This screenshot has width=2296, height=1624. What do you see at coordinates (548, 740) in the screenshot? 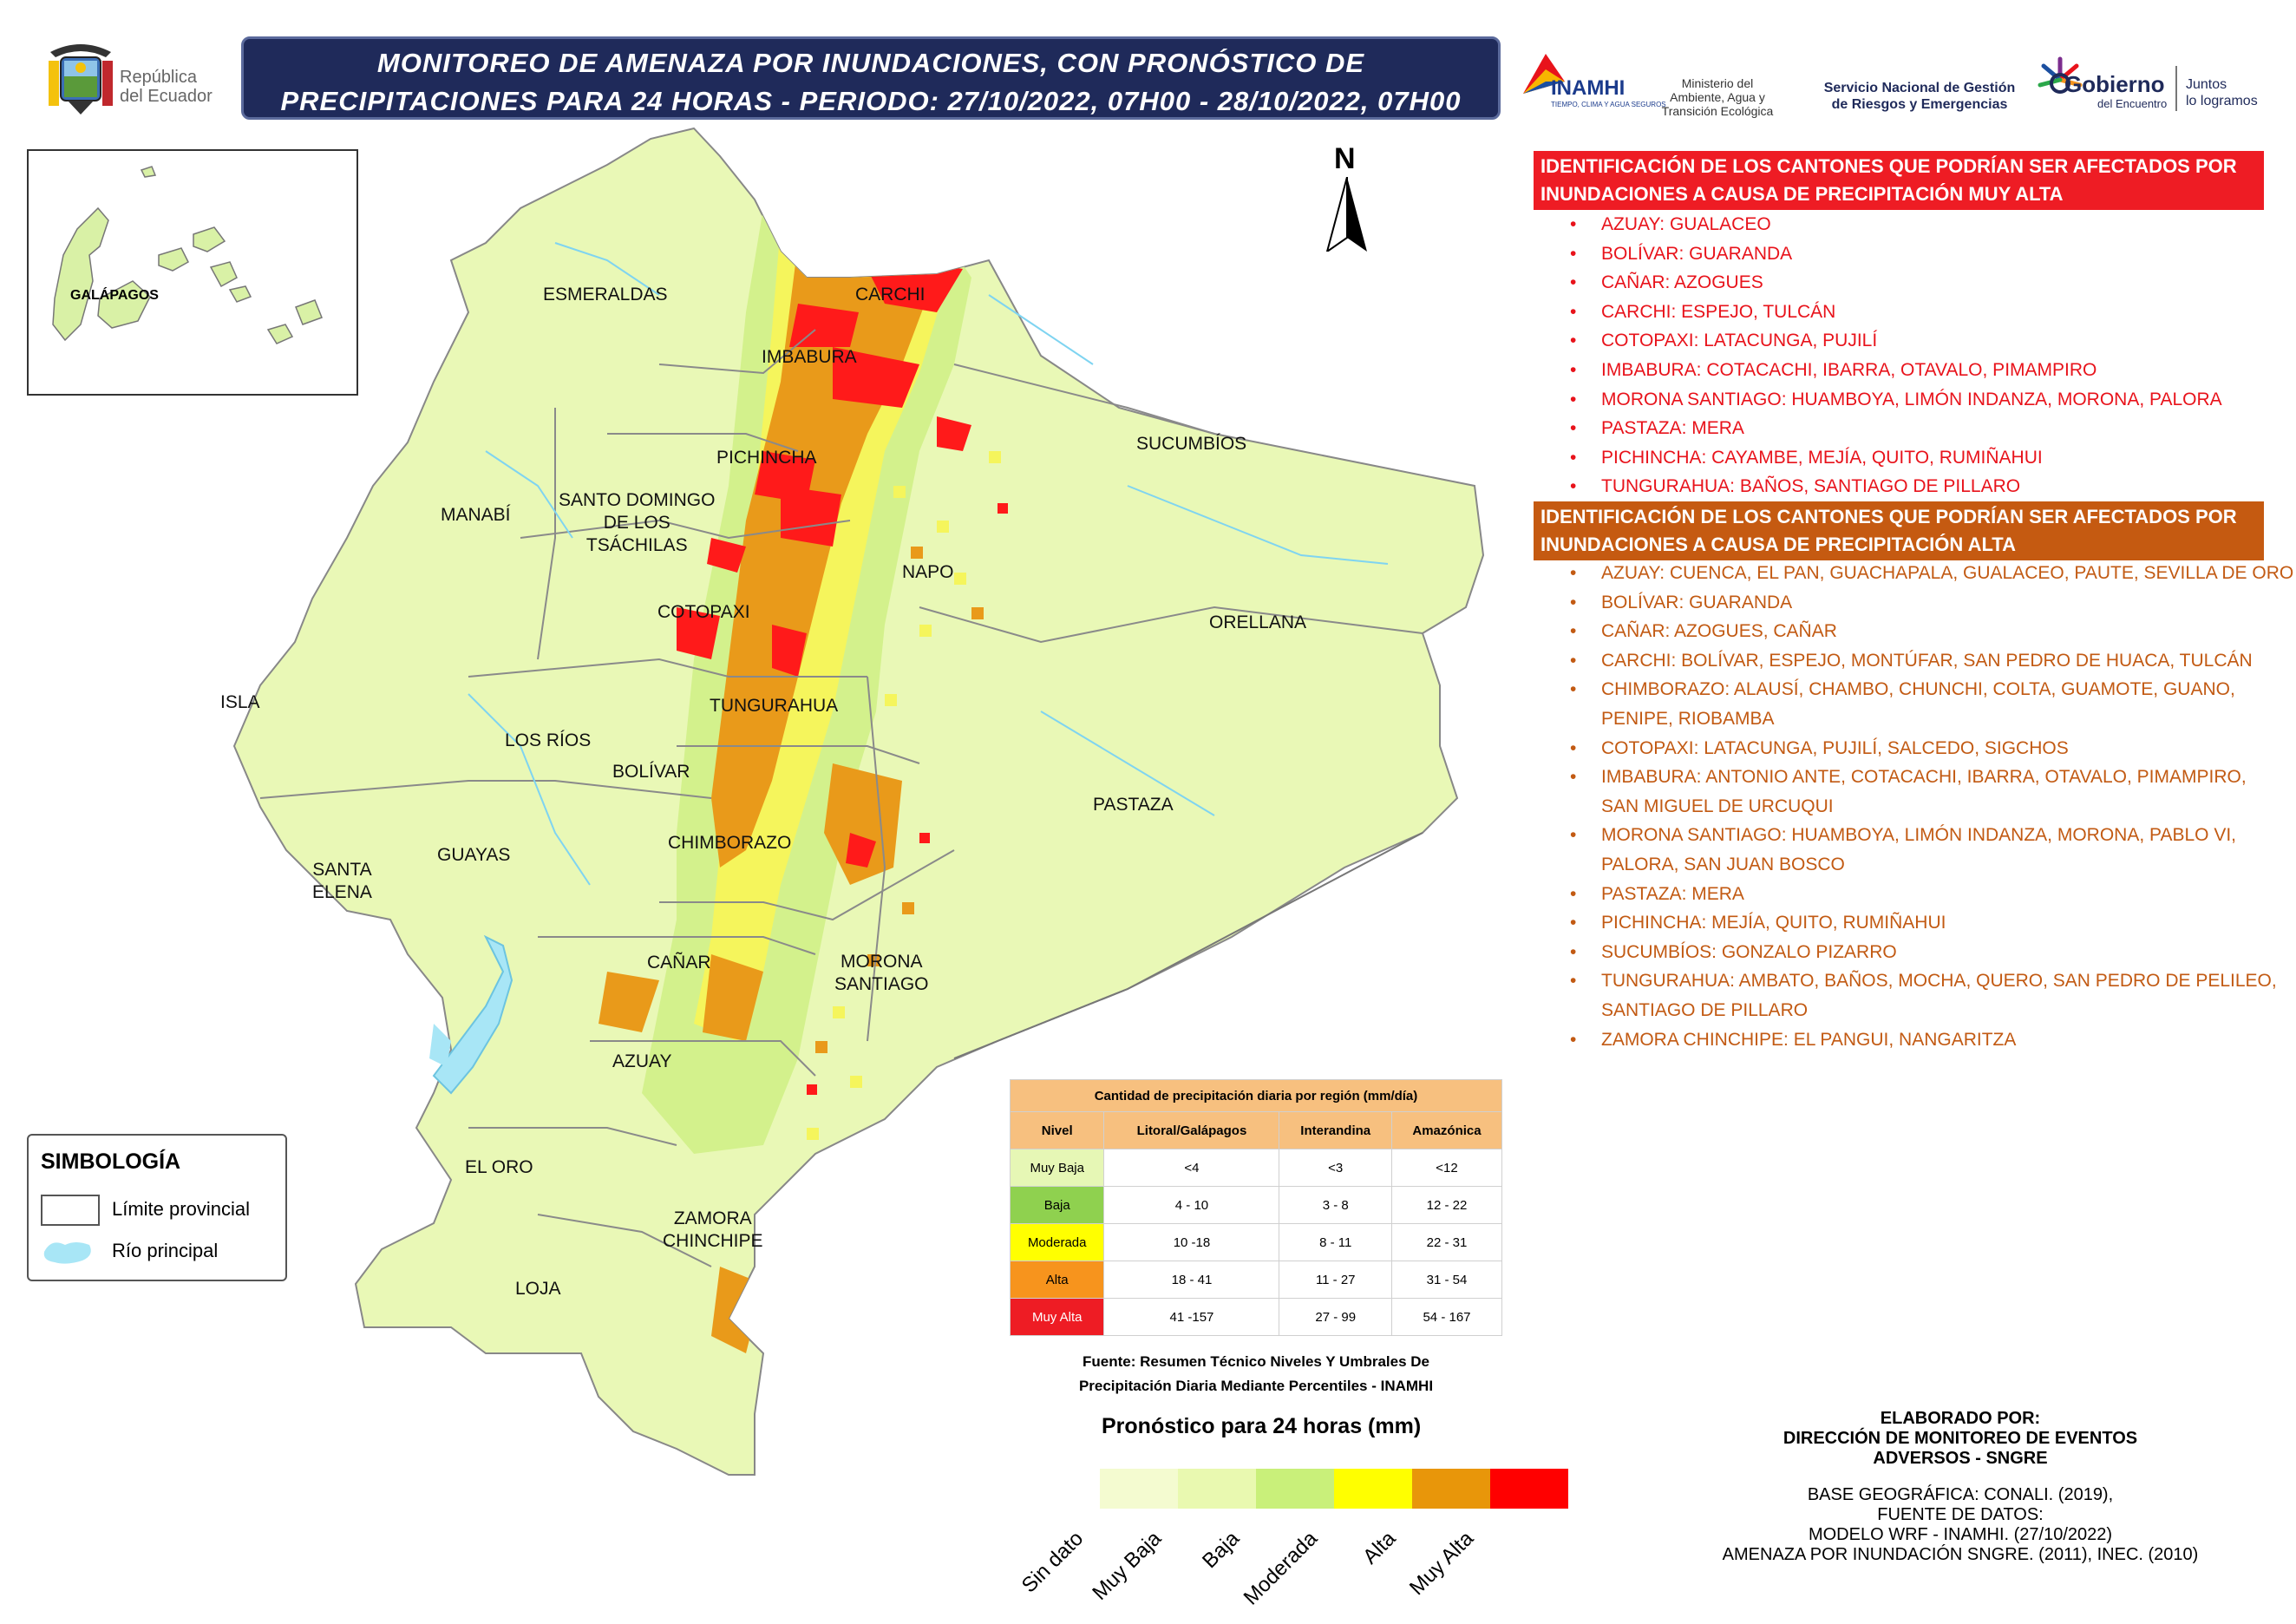
I see `province-label-los-rios: LOS RÍOS` at bounding box center [548, 740].